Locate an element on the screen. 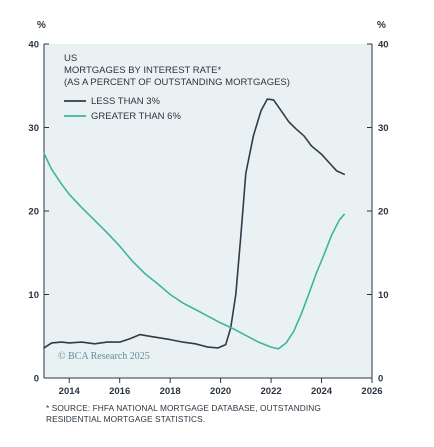  x-tick-label-2018: 2018 is located at coordinates (170, 391).